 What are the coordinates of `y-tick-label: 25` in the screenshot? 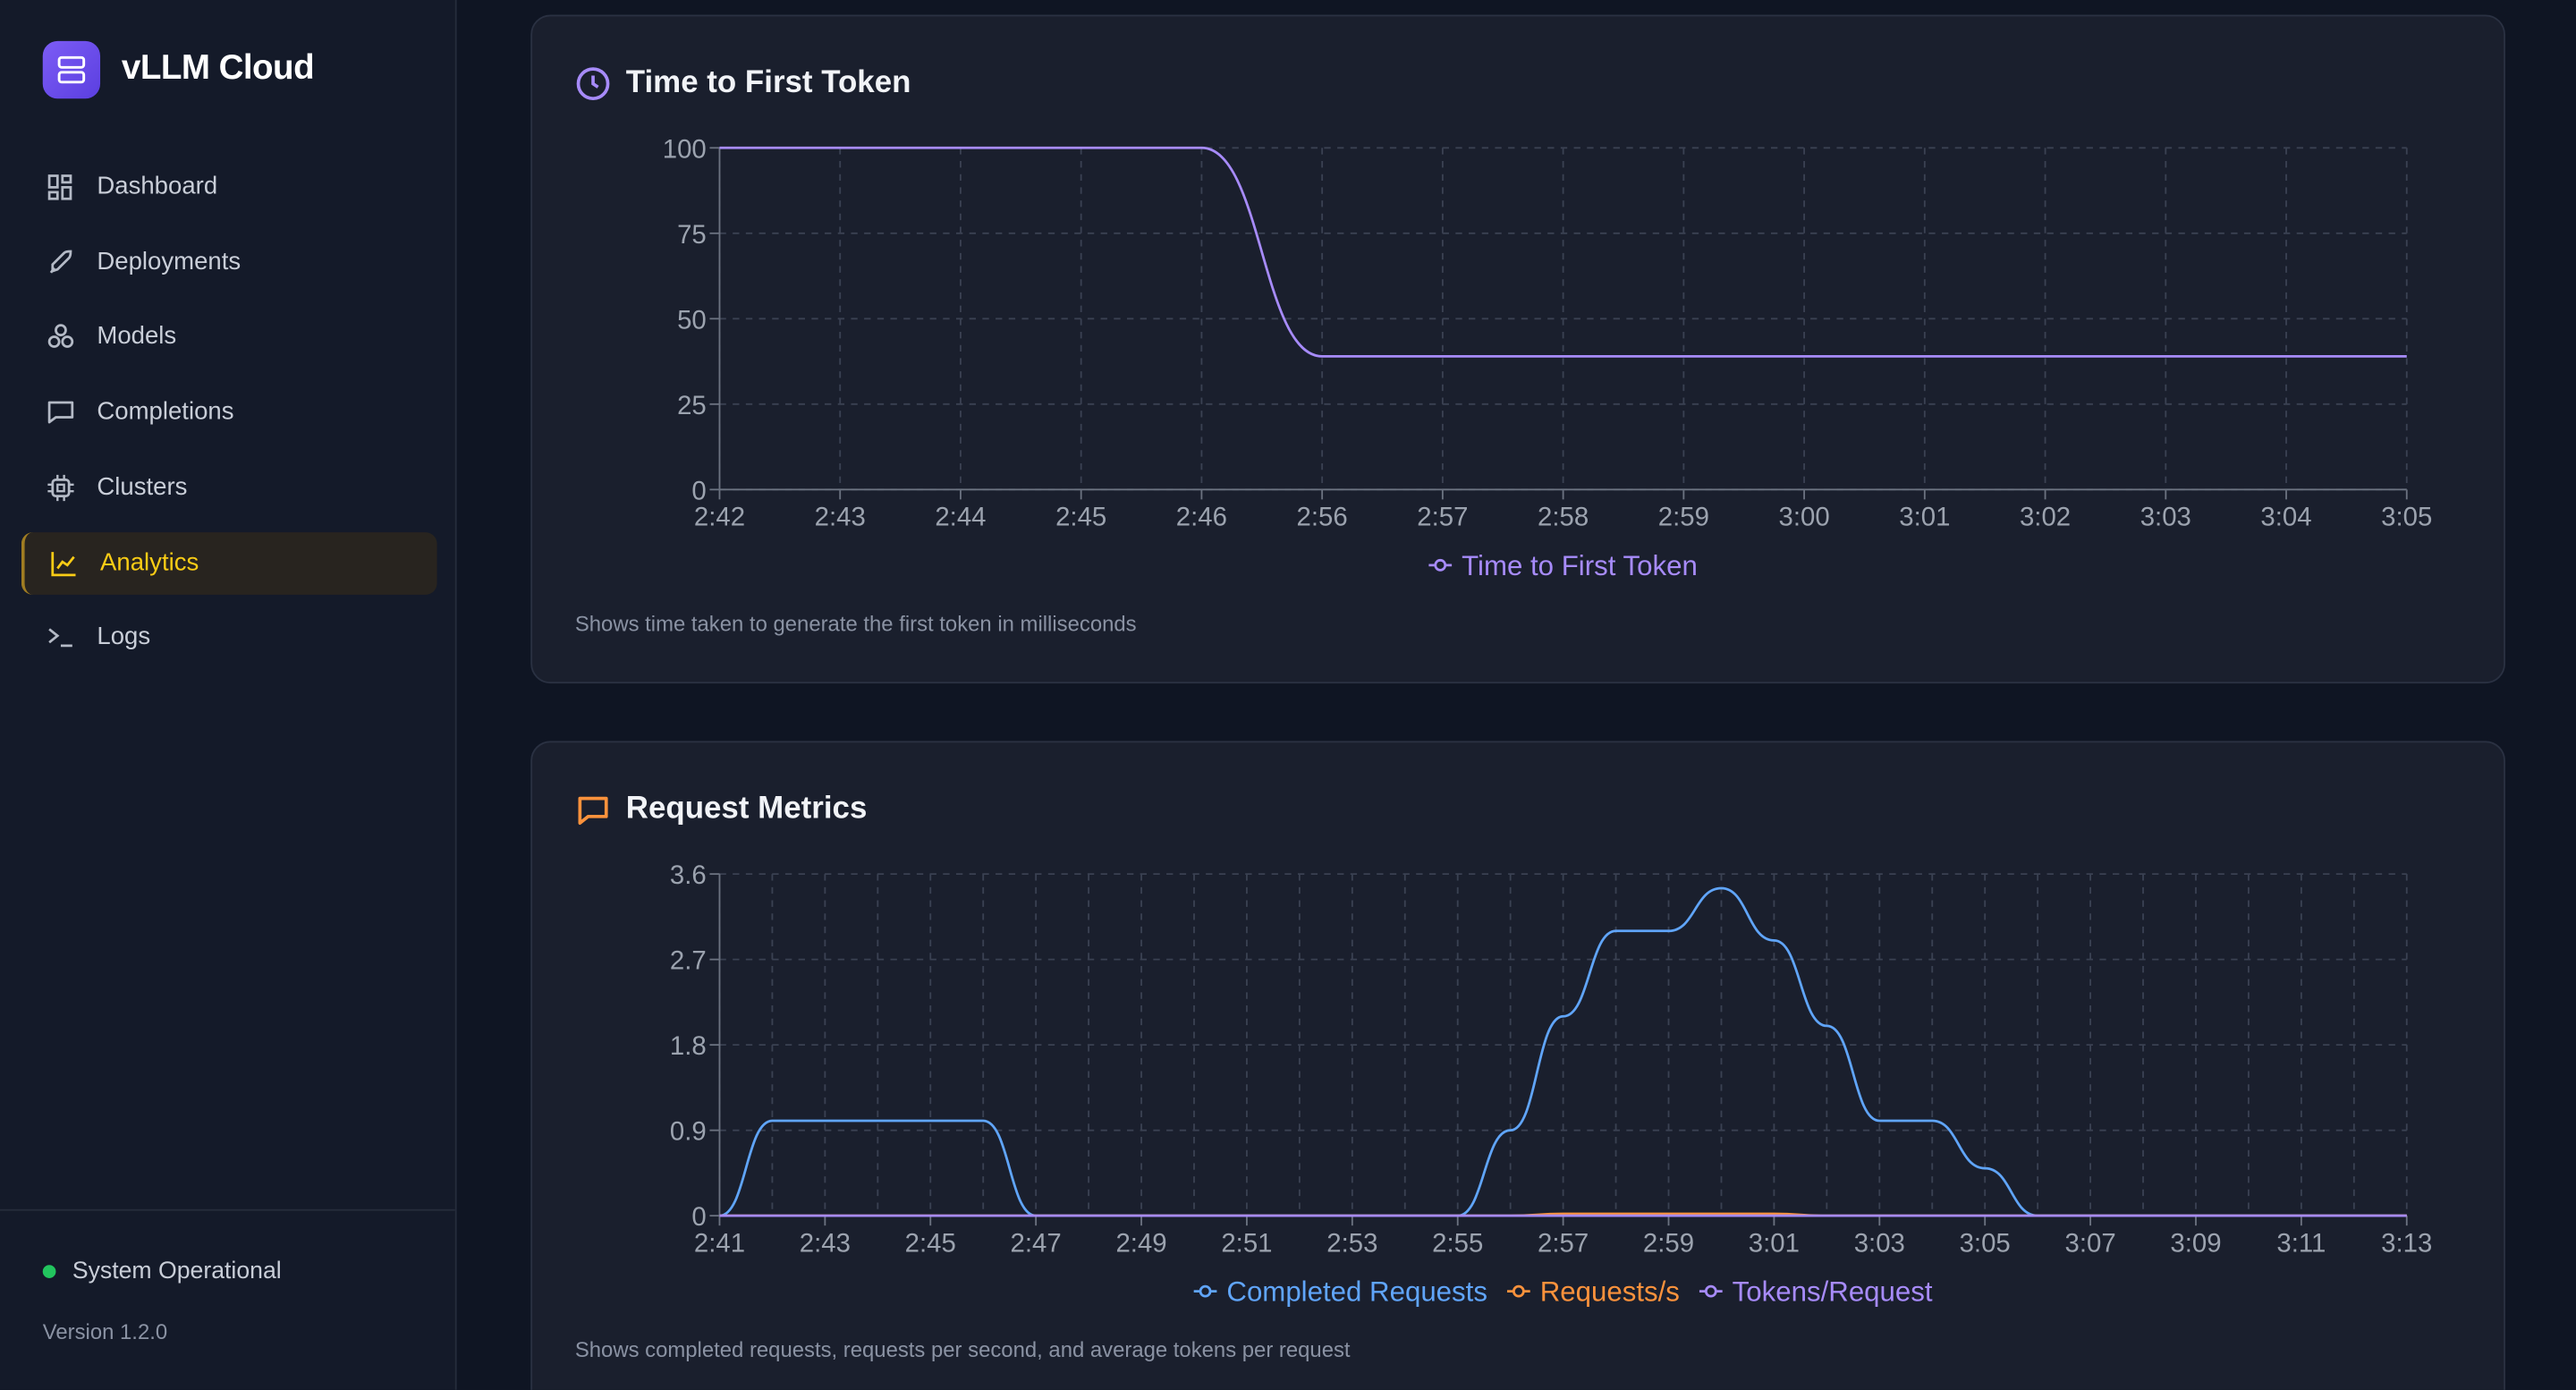 It's located at (692, 405).